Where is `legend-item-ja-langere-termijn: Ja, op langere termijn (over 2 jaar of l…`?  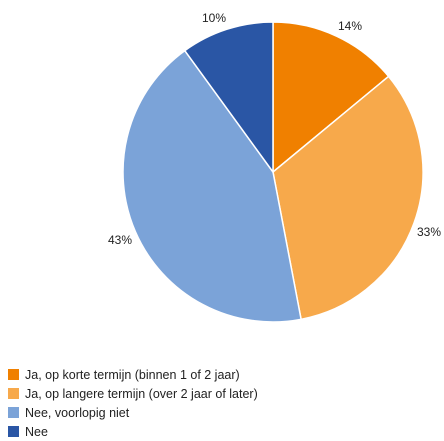 legend-item-ja-langere-termijn: Ja, op langere termijn (over 2 jaar of l… is located at coordinates (133, 393).